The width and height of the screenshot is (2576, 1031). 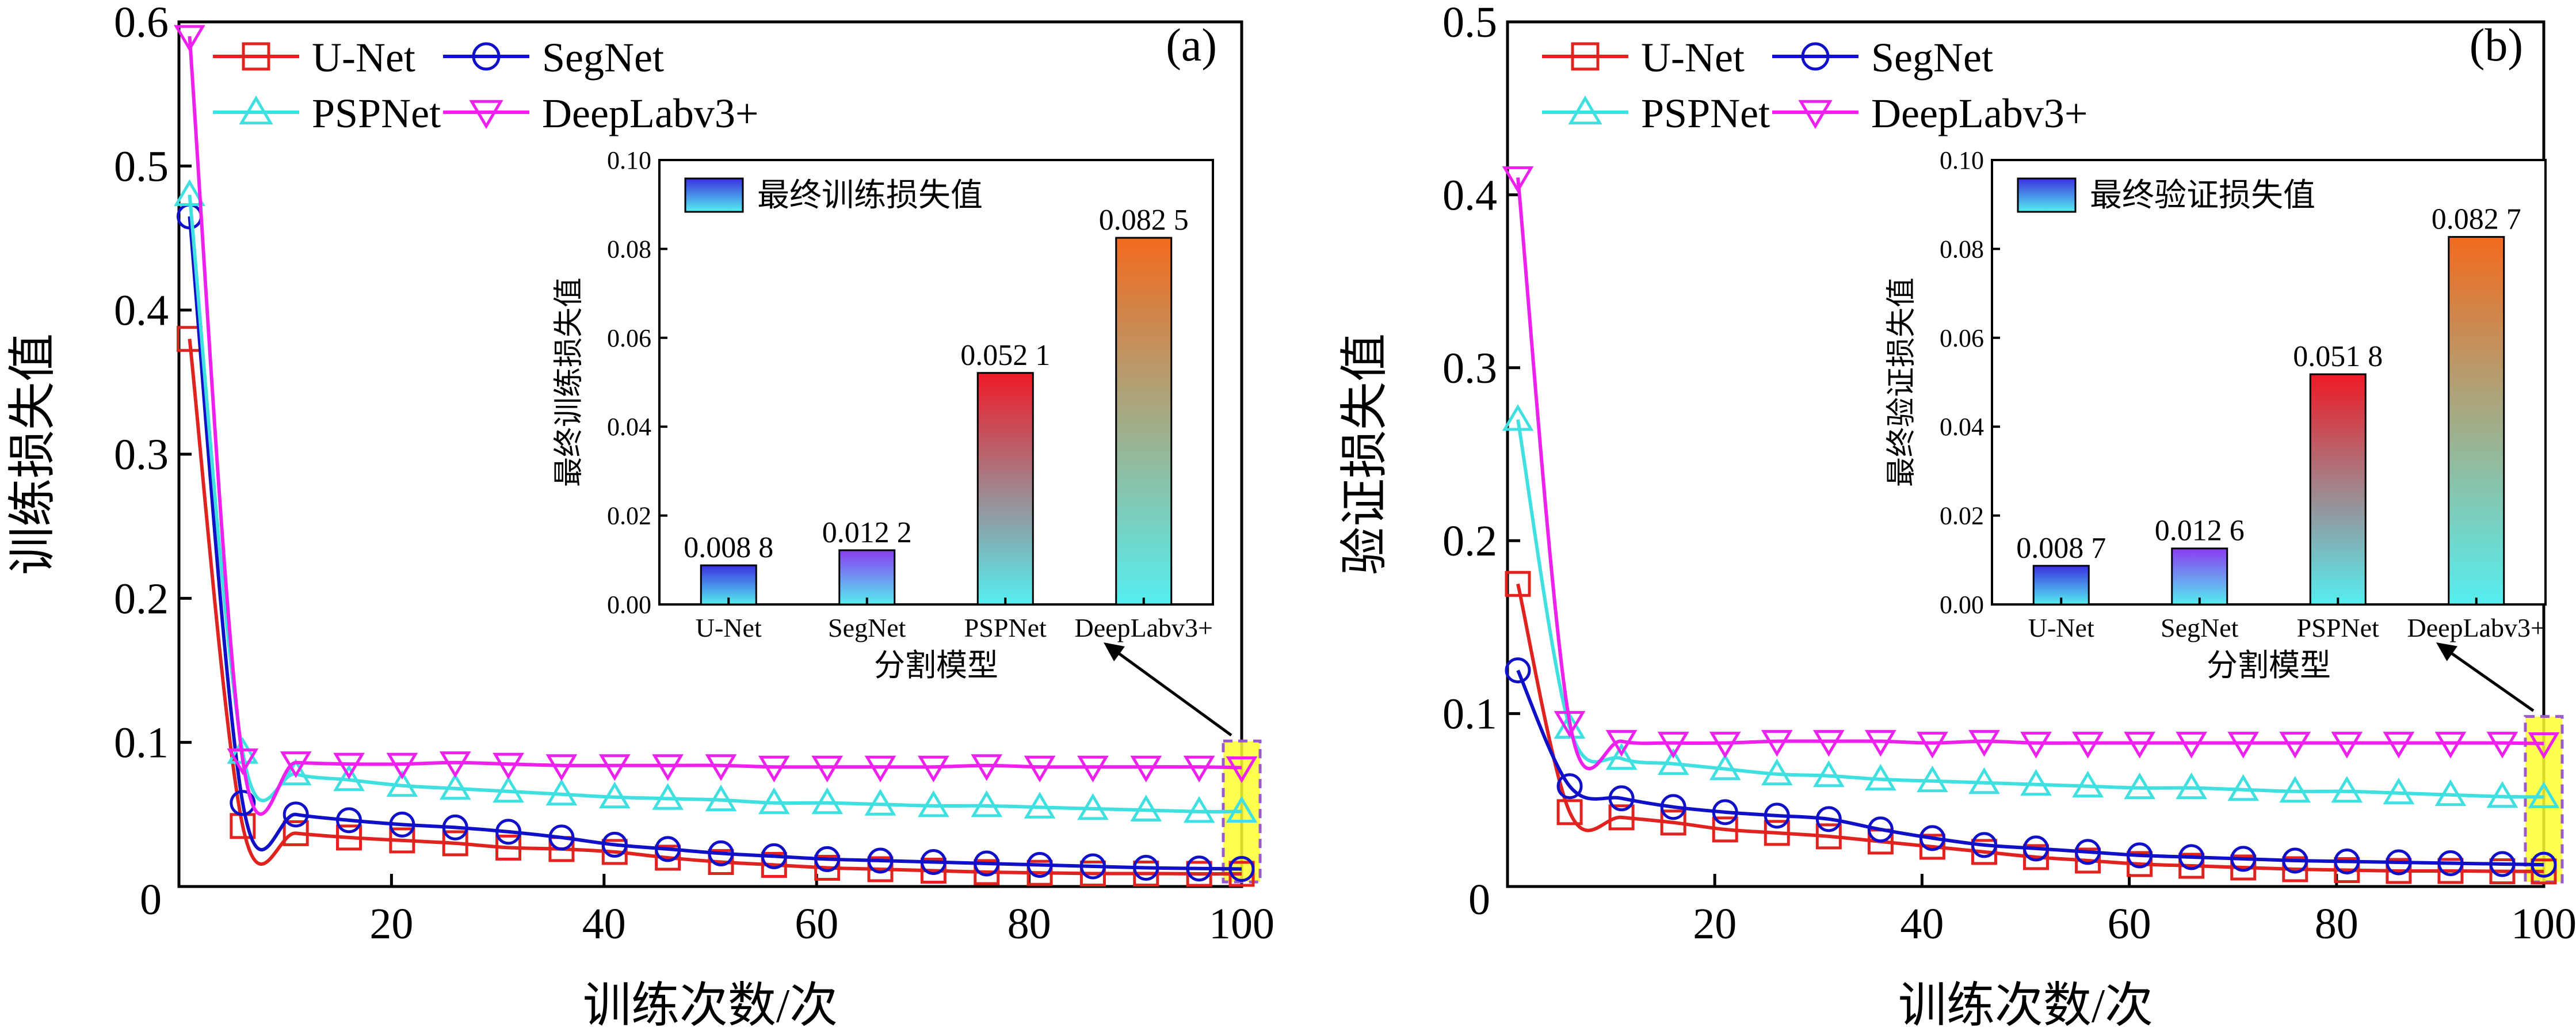 What do you see at coordinates (1693, 58) in the screenshot?
I see `legend-label: U-Net` at bounding box center [1693, 58].